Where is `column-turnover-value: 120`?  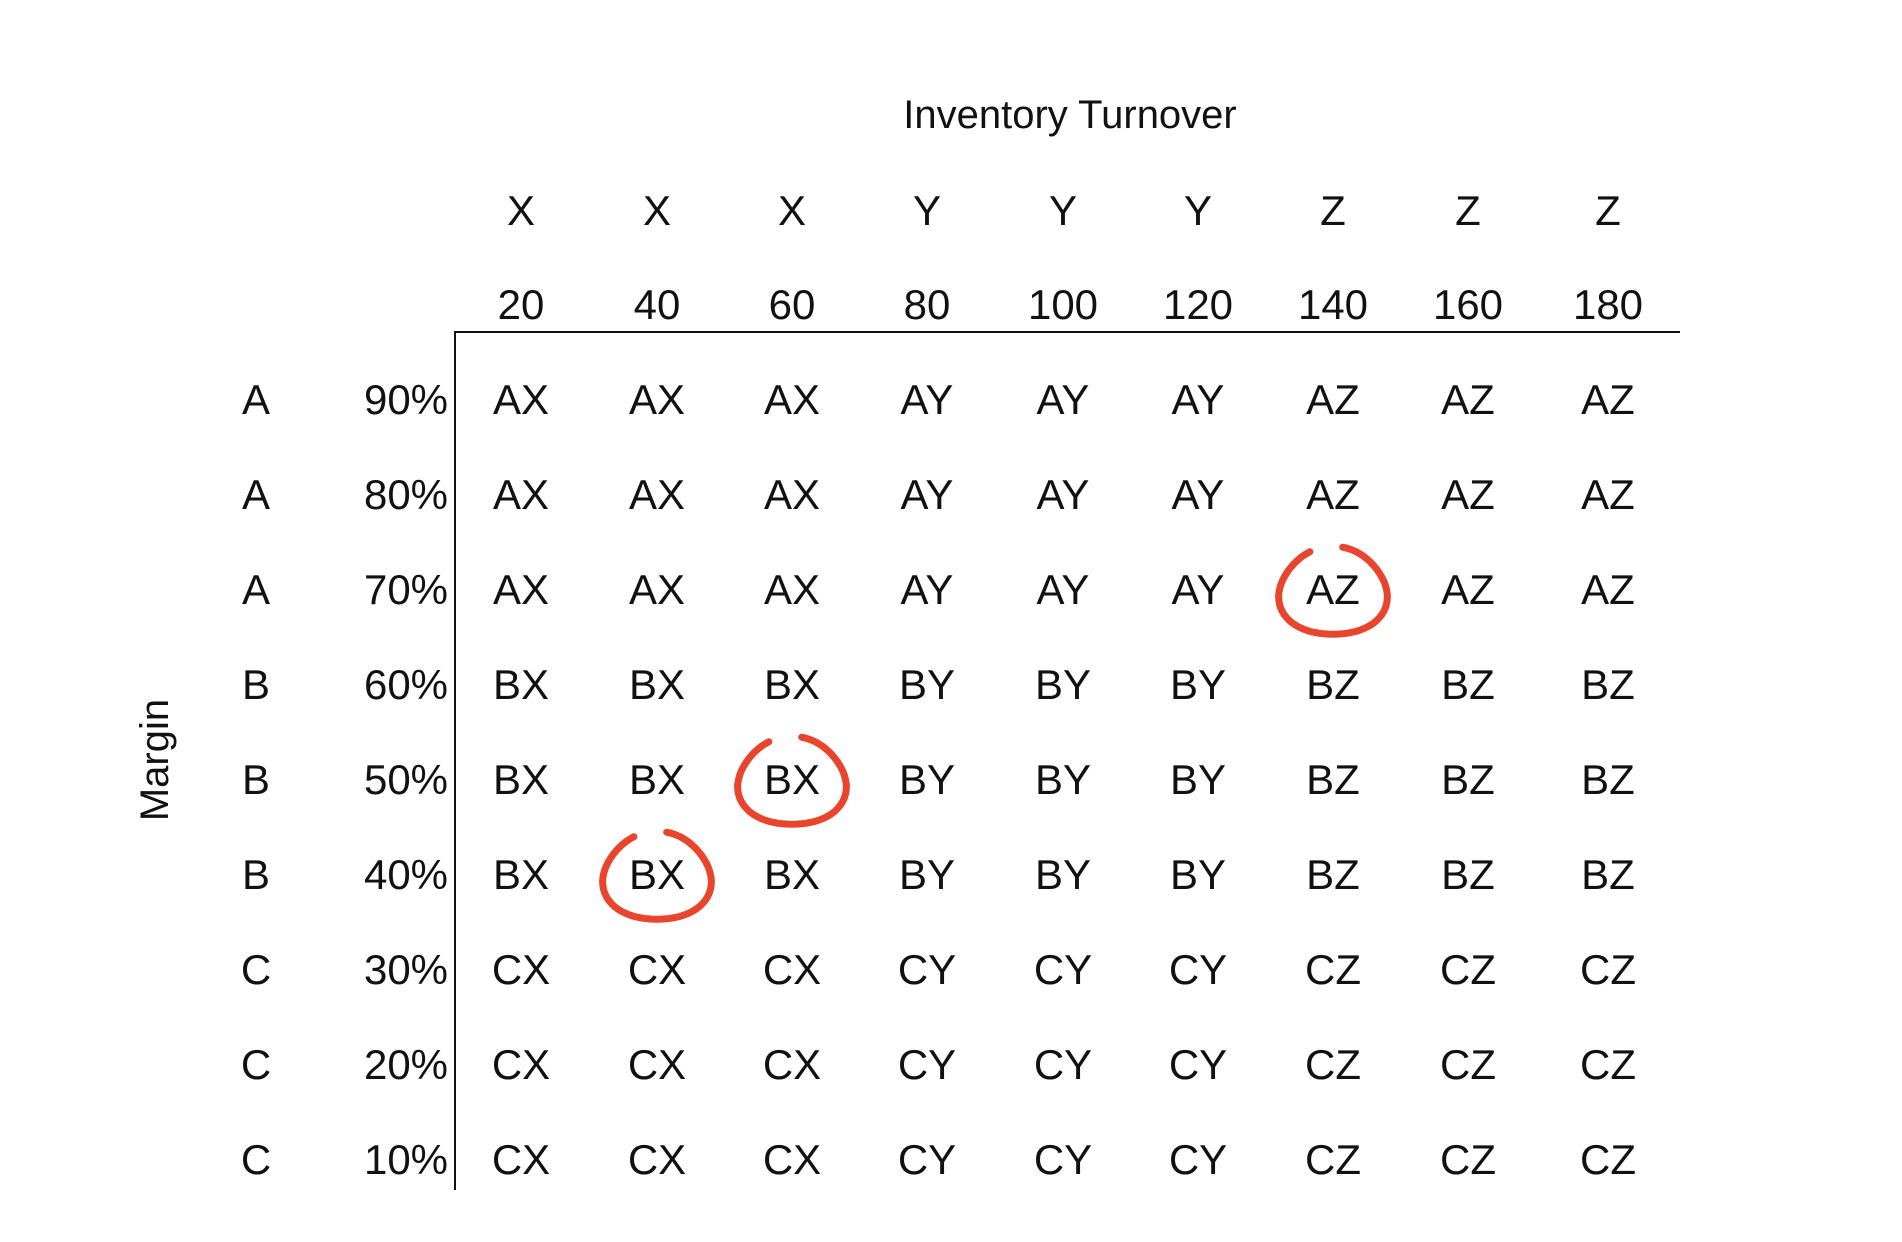
column-turnover-value: 120 is located at coordinates (1198, 304).